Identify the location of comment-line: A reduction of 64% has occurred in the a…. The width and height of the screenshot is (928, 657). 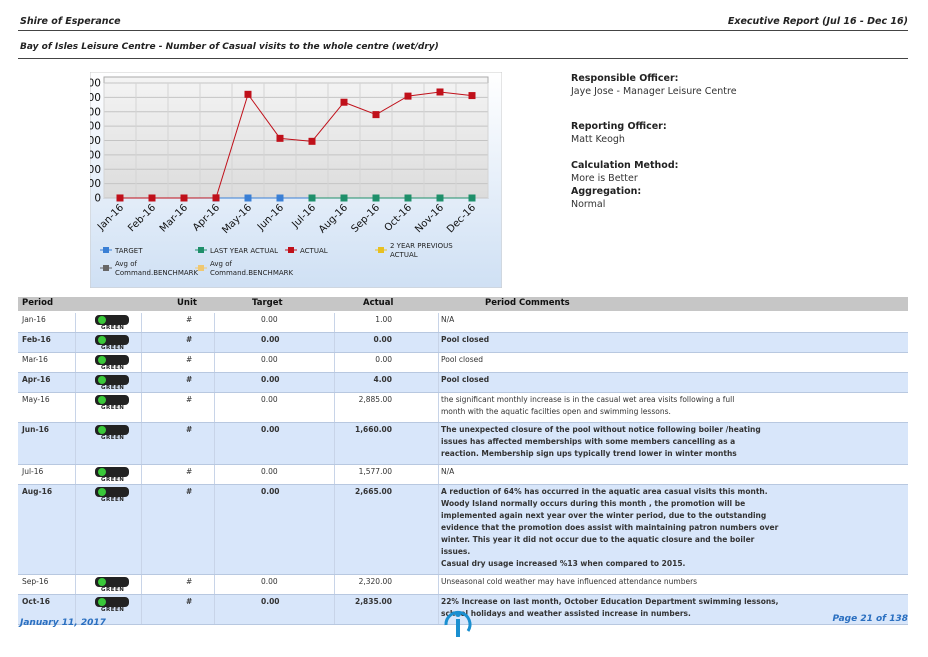
(604, 491).